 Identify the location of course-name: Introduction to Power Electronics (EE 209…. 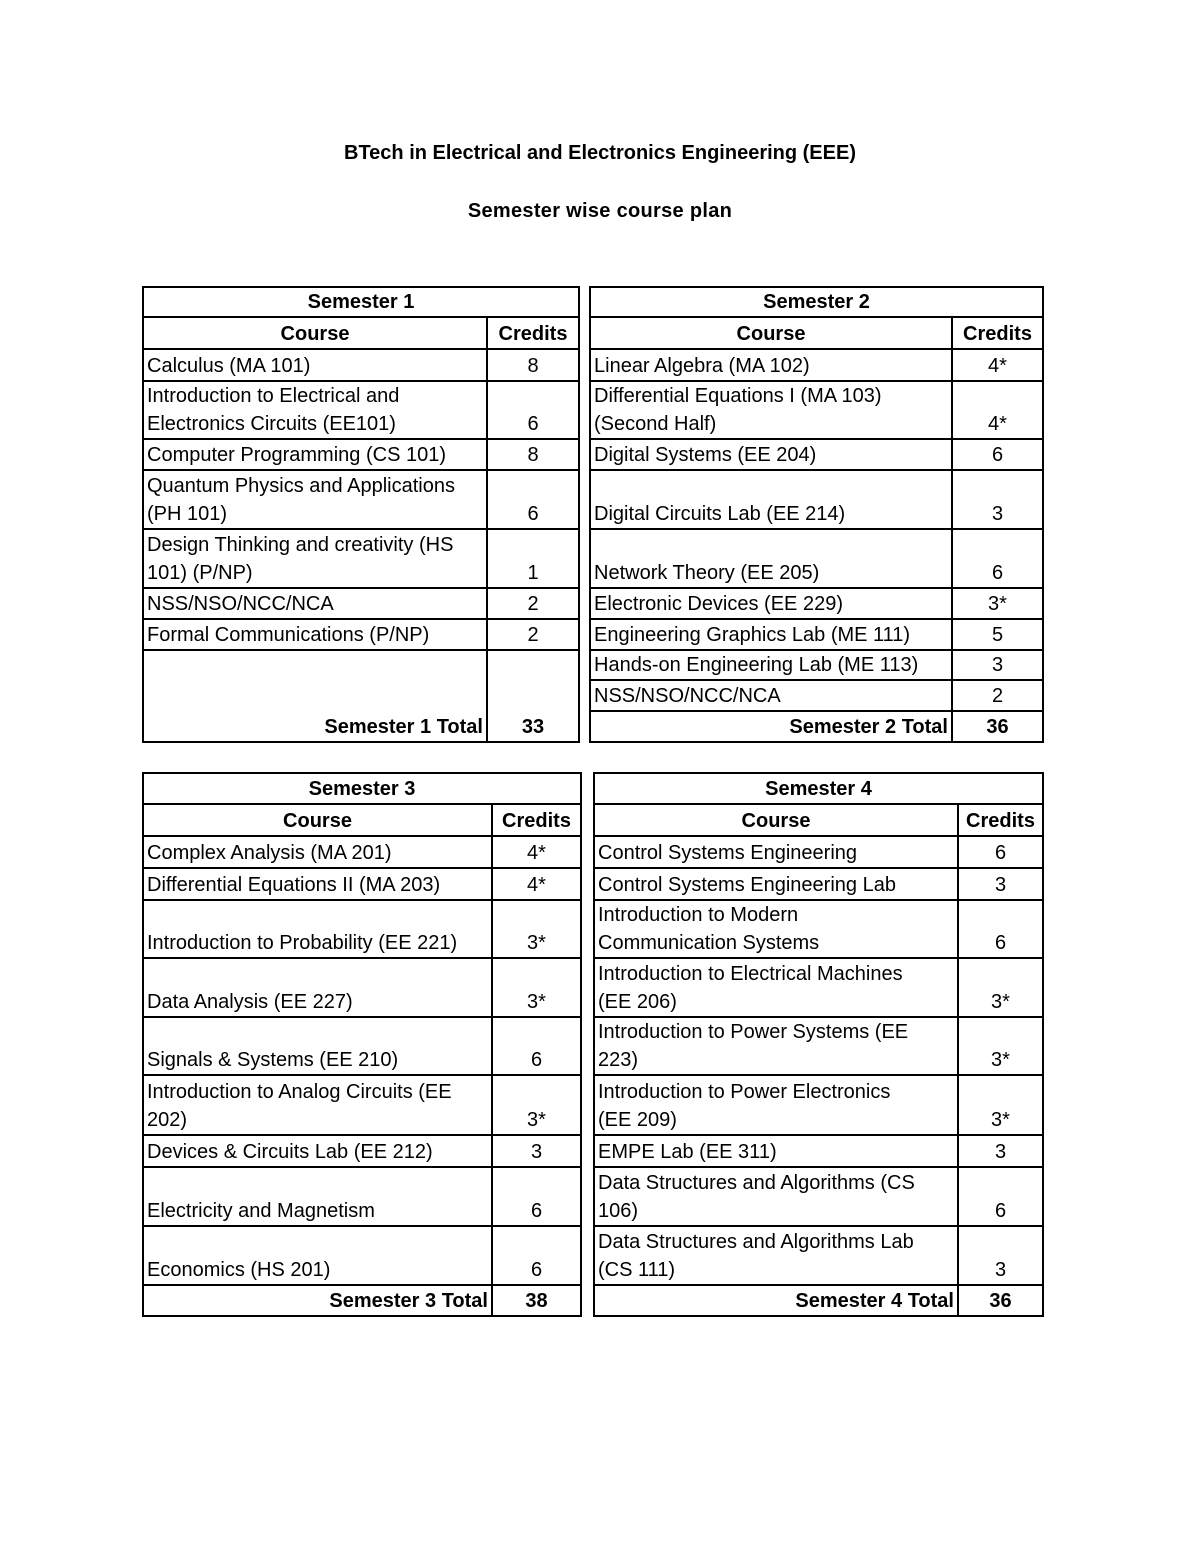
(776, 1105).